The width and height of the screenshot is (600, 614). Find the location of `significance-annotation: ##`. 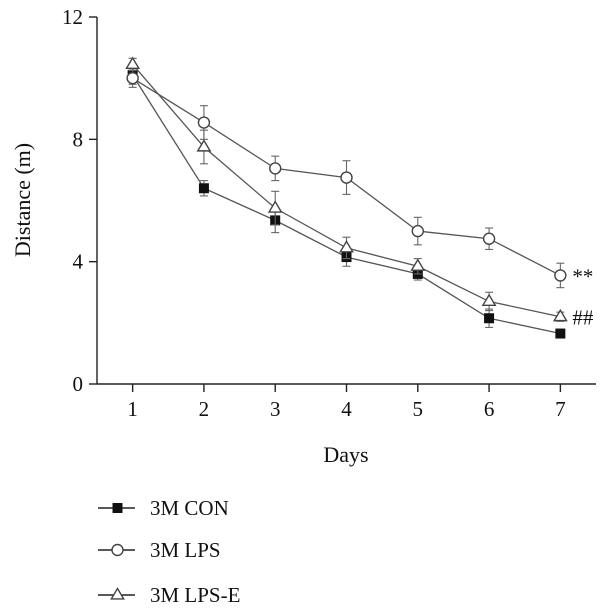

significance-annotation: ## is located at coordinates (583, 318).